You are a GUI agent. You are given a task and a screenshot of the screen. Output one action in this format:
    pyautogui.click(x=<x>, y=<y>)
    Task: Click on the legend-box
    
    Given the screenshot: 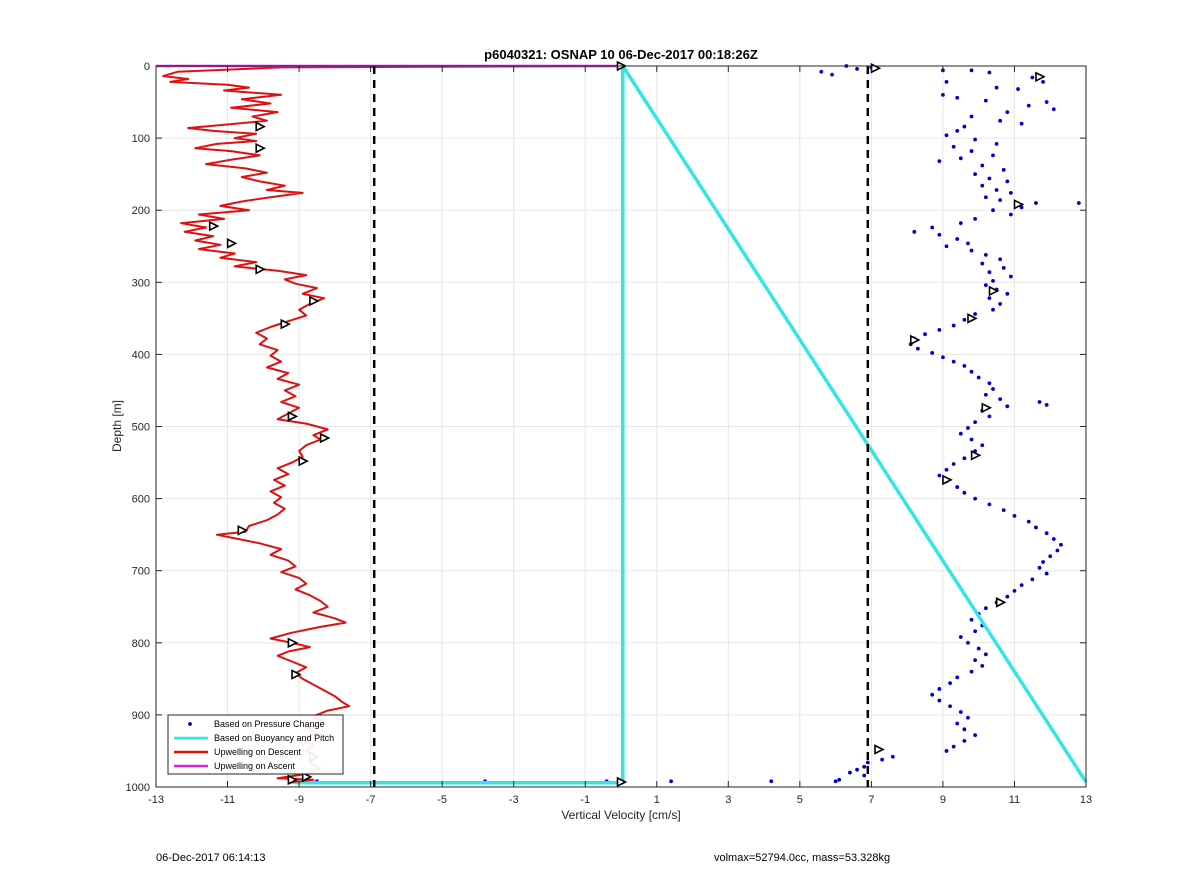 What is the action you would take?
    pyautogui.click(x=255, y=744)
    